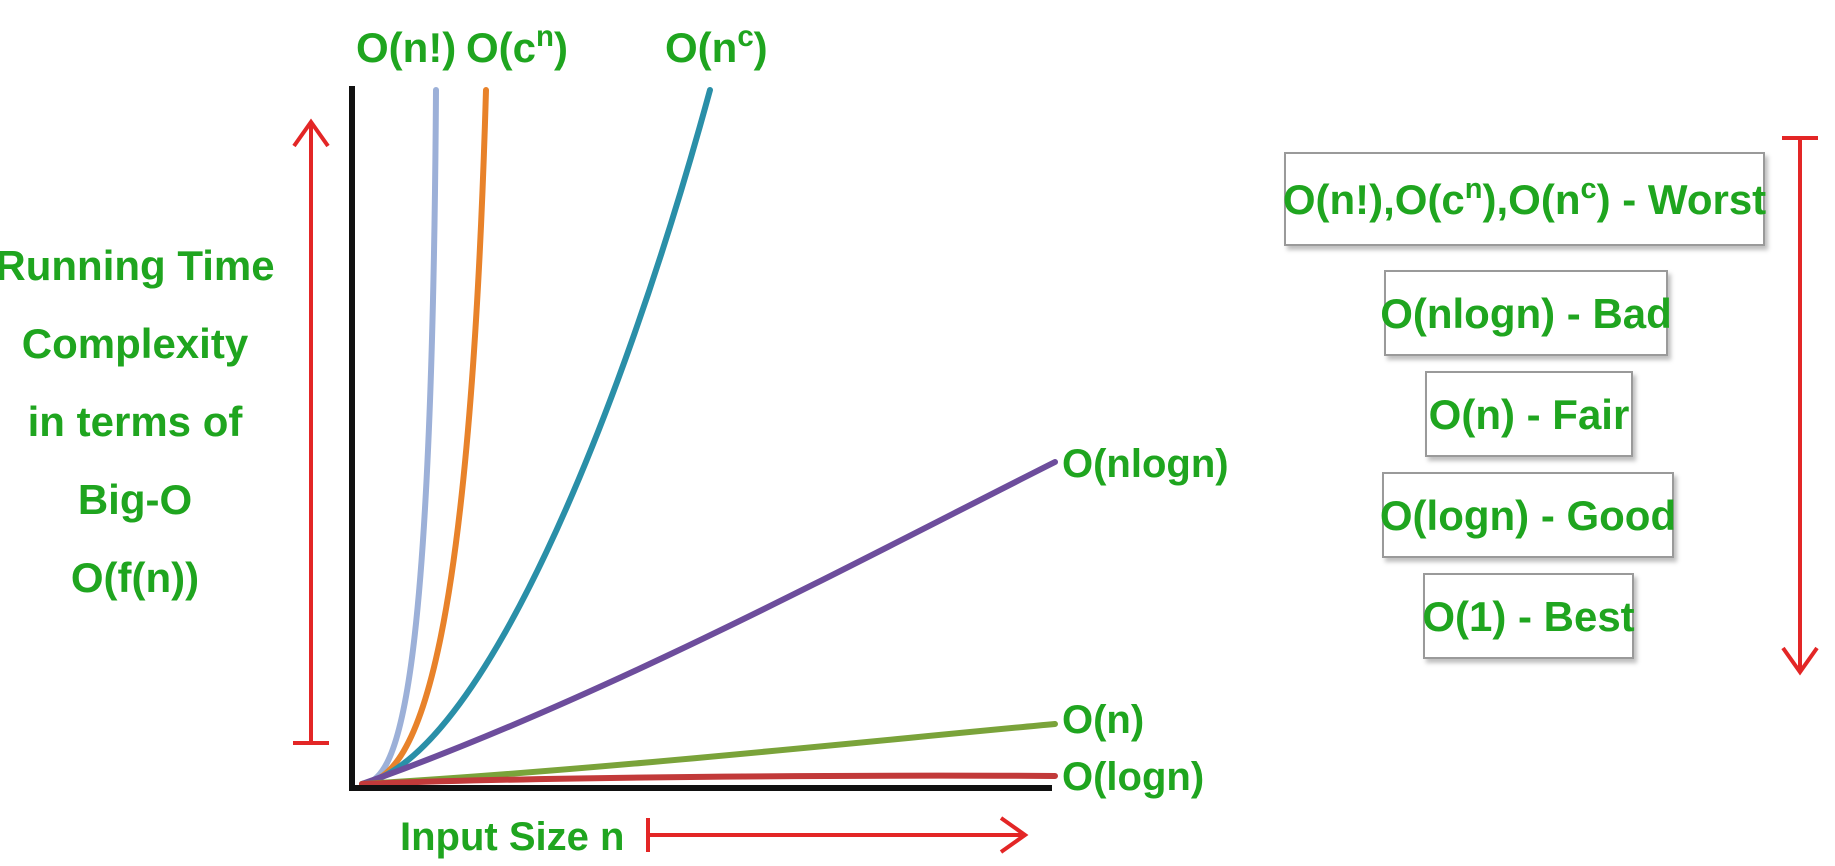 Image resolution: width=1835 pixels, height=866 pixels. What do you see at coordinates (837, 835) in the screenshot?
I see `x-range-arrow` at bounding box center [837, 835].